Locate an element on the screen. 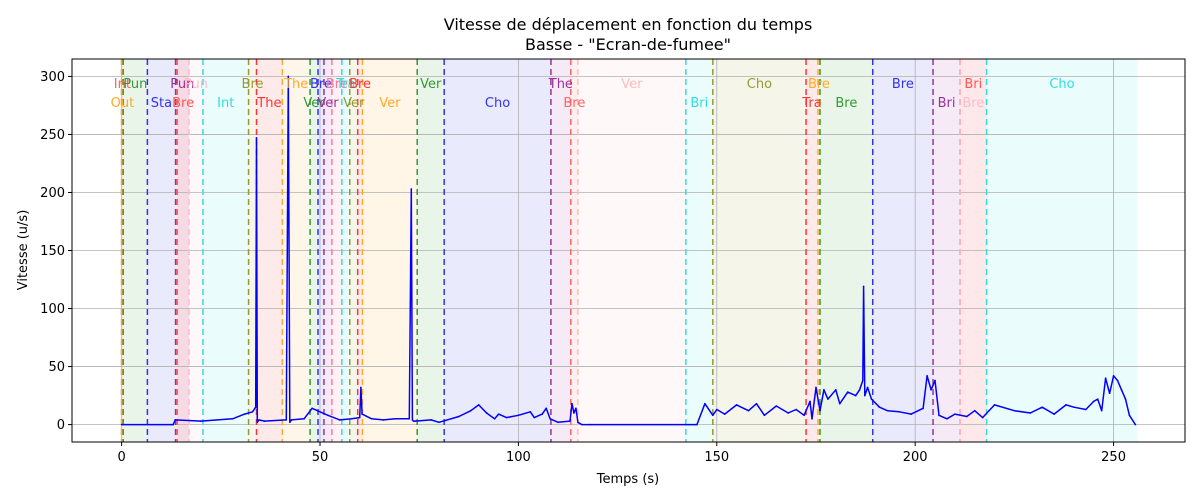  section-label-7: Int is located at coordinates (225, 103).